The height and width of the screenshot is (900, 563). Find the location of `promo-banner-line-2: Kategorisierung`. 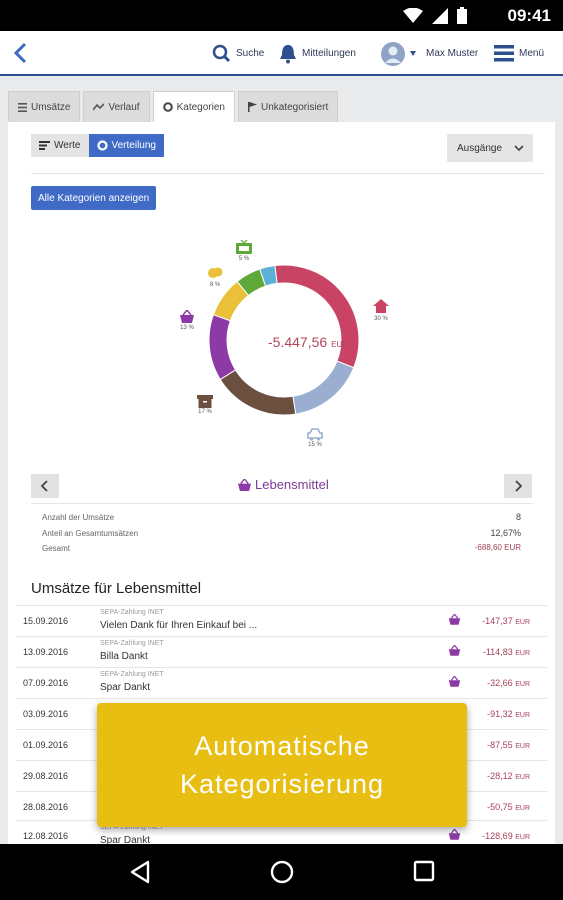

promo-banner-line-2: Kategorisierung is located at coordinates (282, 784).